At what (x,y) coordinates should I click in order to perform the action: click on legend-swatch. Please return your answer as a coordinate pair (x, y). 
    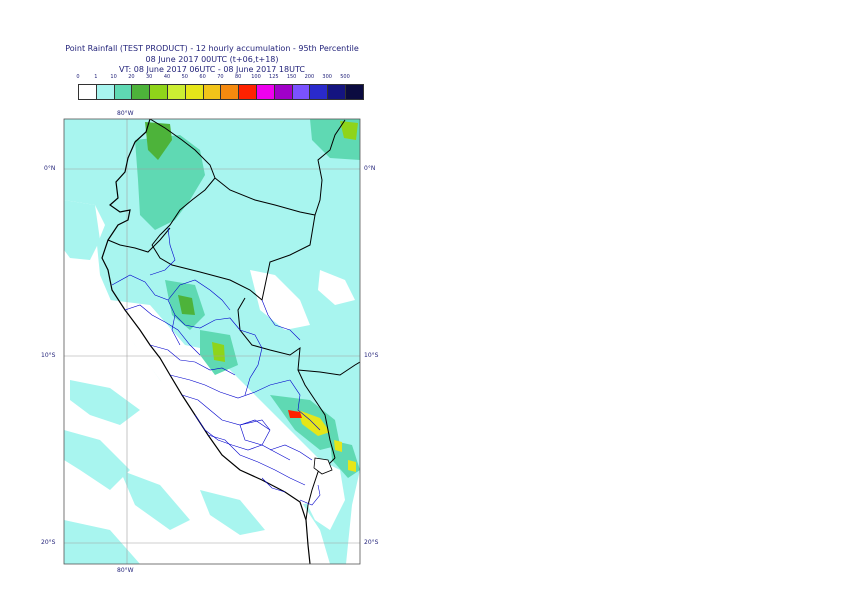
    Looking at the image, I should click on (354, 92).